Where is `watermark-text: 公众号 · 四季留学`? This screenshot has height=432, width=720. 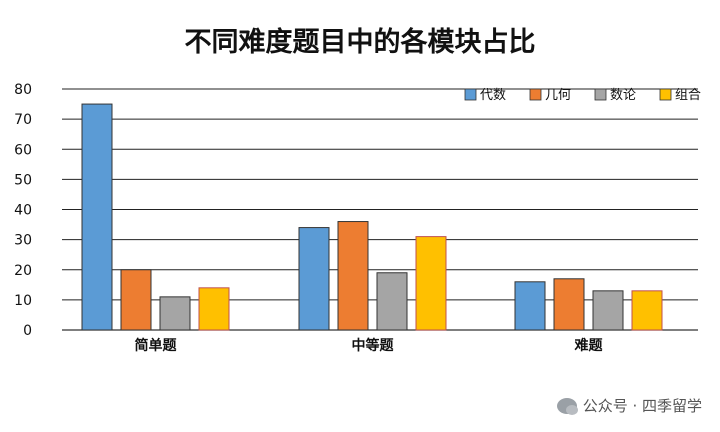 watermark-text: 公众号 · 四季留学 is located at coordinates (642, 406).